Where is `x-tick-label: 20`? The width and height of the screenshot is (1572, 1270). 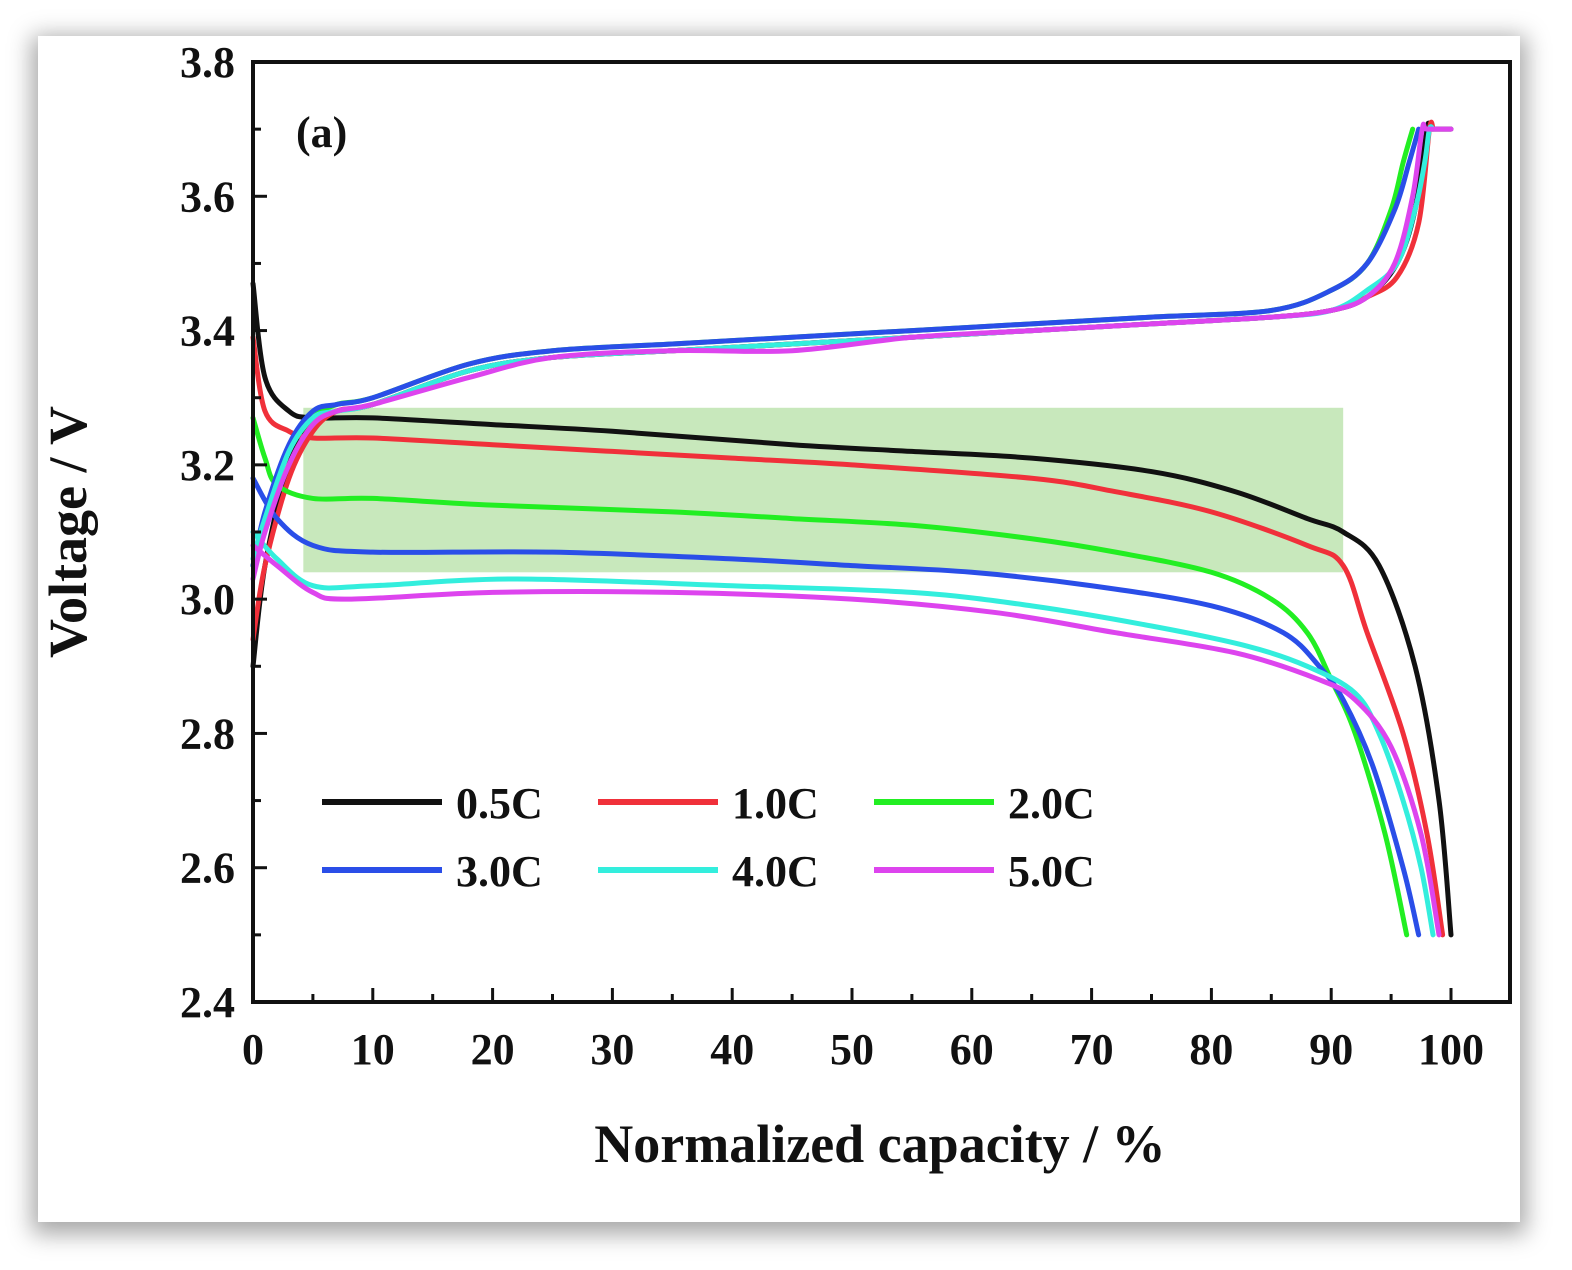
x-tick-label: 20 is located at coordinates (493, 1049).